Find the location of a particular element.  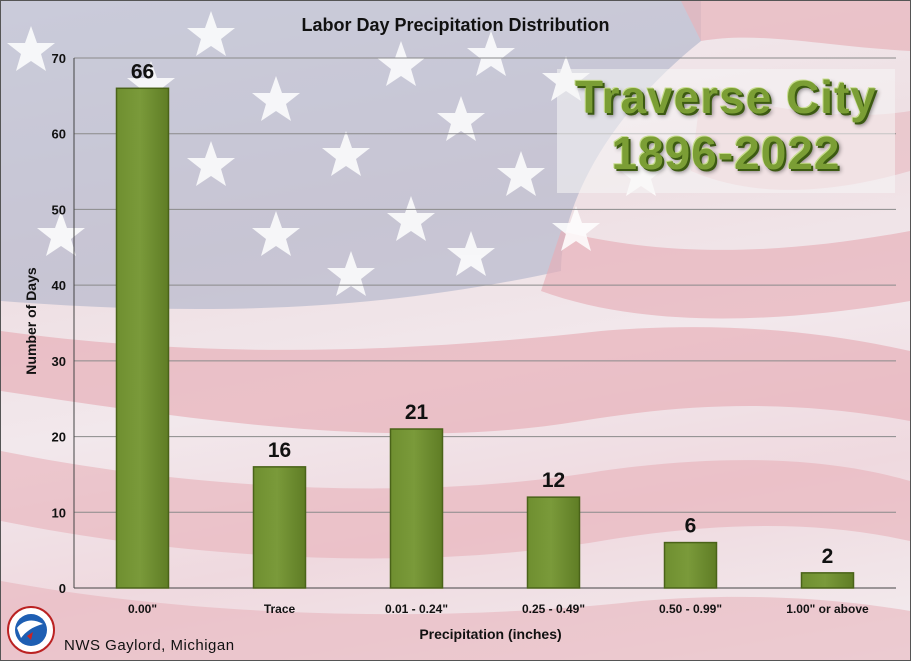

y-axis-label: Number of Days is located at coordinates (31, 321).